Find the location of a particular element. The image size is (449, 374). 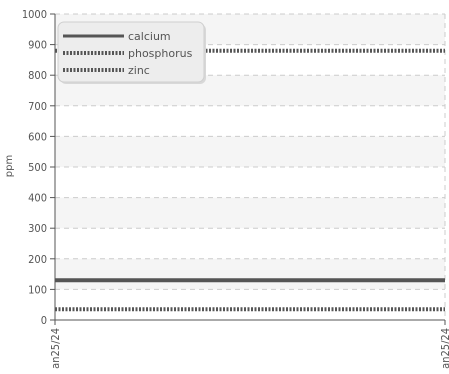

legend-label-calcium: calcium is located at coordinates (149, 36).